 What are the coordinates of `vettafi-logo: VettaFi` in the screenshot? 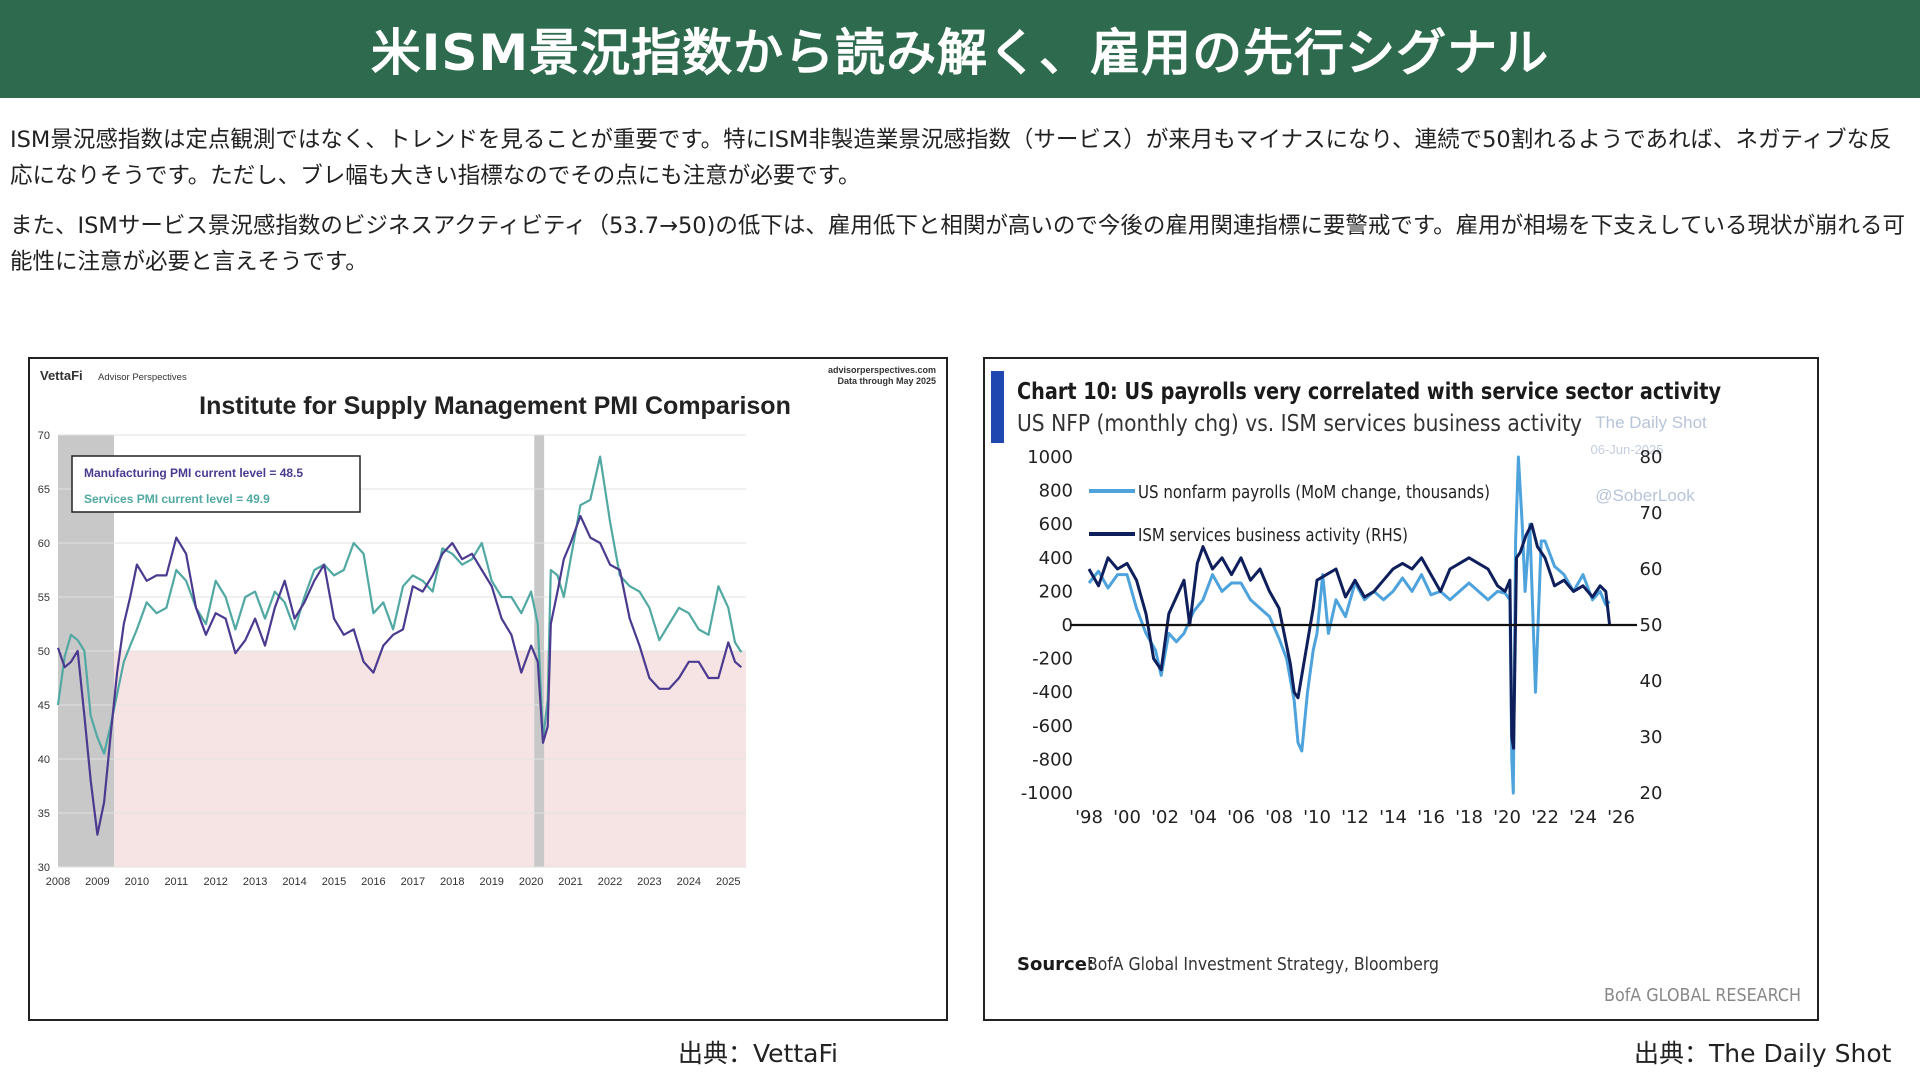 It's located at (61, 375).